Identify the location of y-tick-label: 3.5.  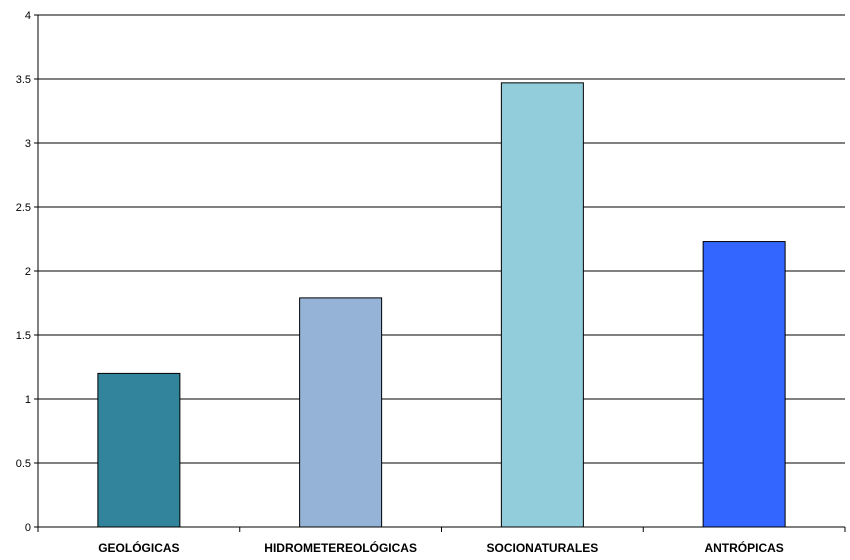
(23, 80).